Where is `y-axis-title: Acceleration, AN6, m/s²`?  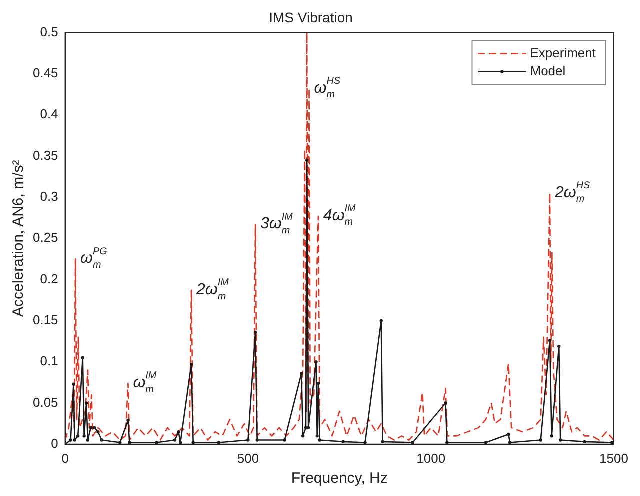 y-axis-title: Acceleration, AN6, m/s² is located at coordinates (19, 238).